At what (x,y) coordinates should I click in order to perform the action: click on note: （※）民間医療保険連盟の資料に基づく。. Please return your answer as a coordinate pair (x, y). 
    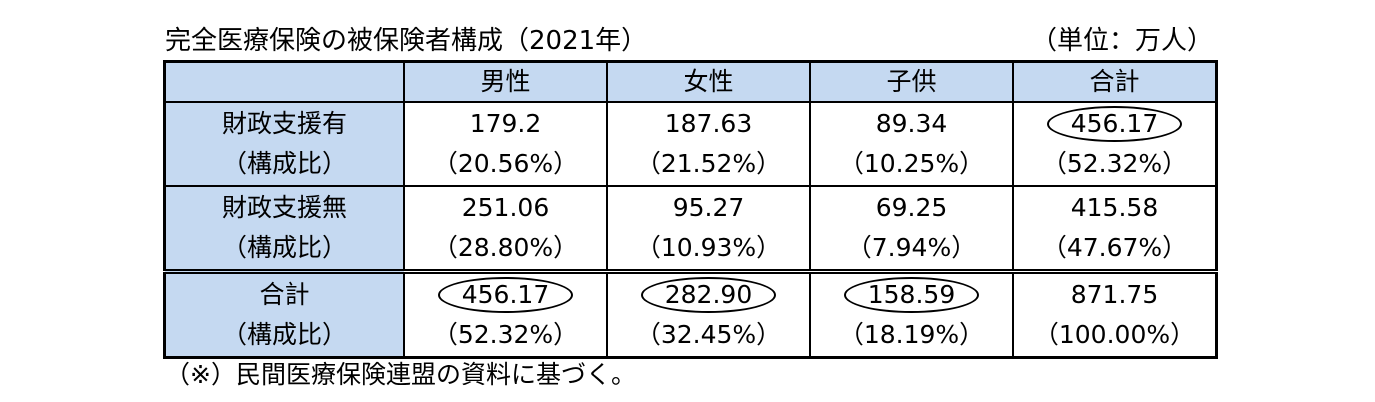
    Looking at the image, I should click on (400, 374).